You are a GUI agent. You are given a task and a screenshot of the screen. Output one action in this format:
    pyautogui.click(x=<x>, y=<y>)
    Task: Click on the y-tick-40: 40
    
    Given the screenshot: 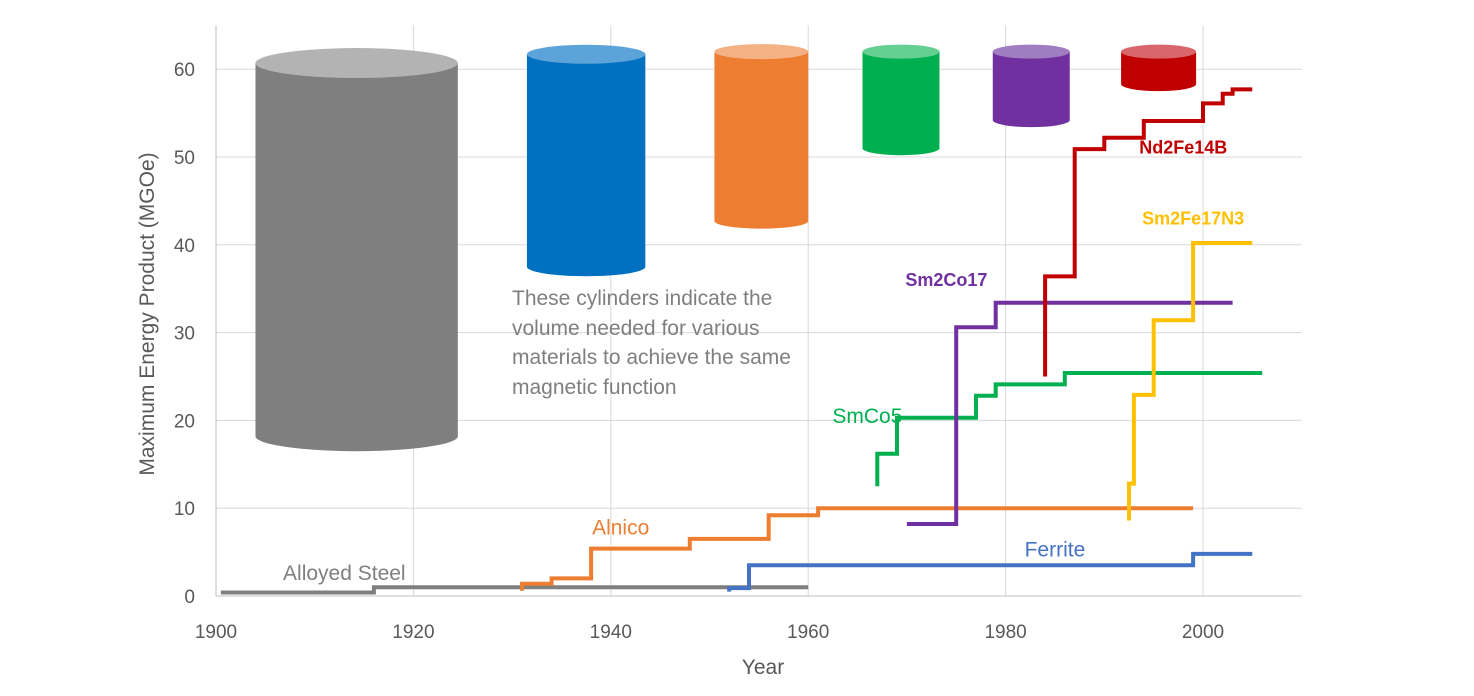 What is the action you would take?
    pyautogui.click(x=184, y=246)
    